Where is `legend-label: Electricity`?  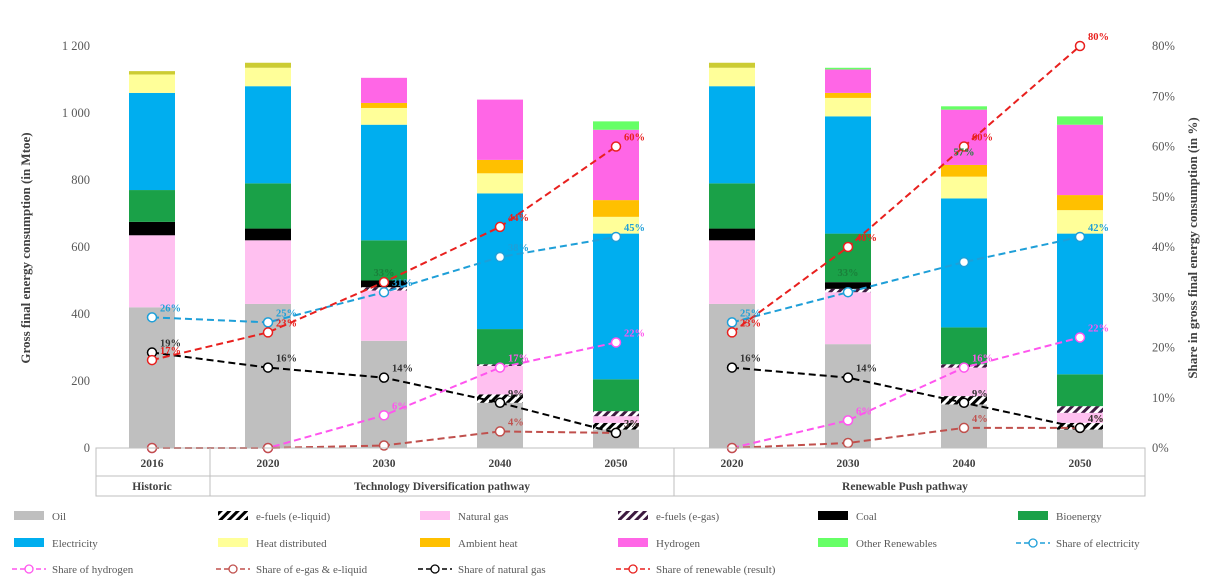 legend-label: Electricity is located at coordinates (75, 544).